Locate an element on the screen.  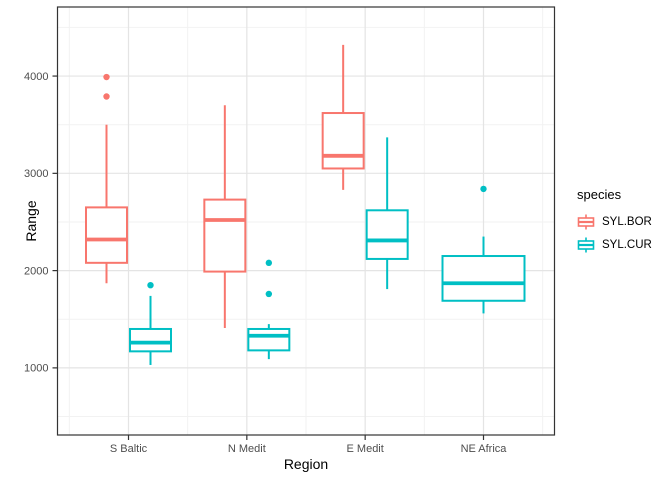
y-tick-label: 3000 is located at coordinates (36, 174).